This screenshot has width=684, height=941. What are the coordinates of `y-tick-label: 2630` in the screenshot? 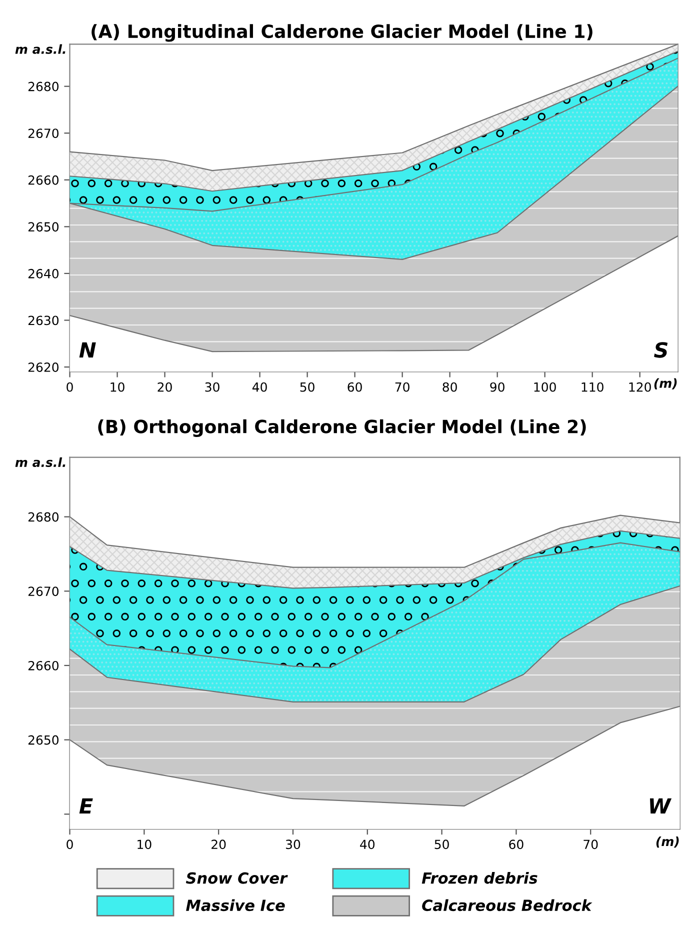 It's located at (43, 321).